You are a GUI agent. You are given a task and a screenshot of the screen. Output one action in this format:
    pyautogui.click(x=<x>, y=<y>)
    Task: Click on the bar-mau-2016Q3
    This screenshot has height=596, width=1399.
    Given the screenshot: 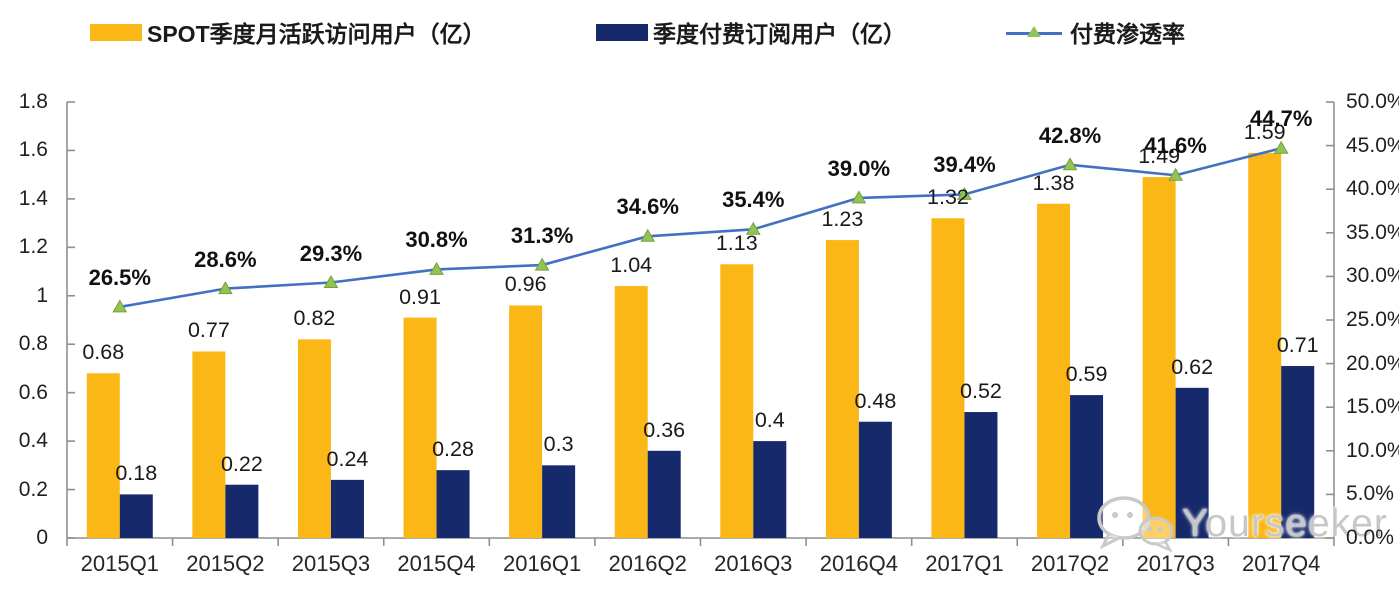 What is the action you would take?
    pyautogui.click(x=737, y=401)
    